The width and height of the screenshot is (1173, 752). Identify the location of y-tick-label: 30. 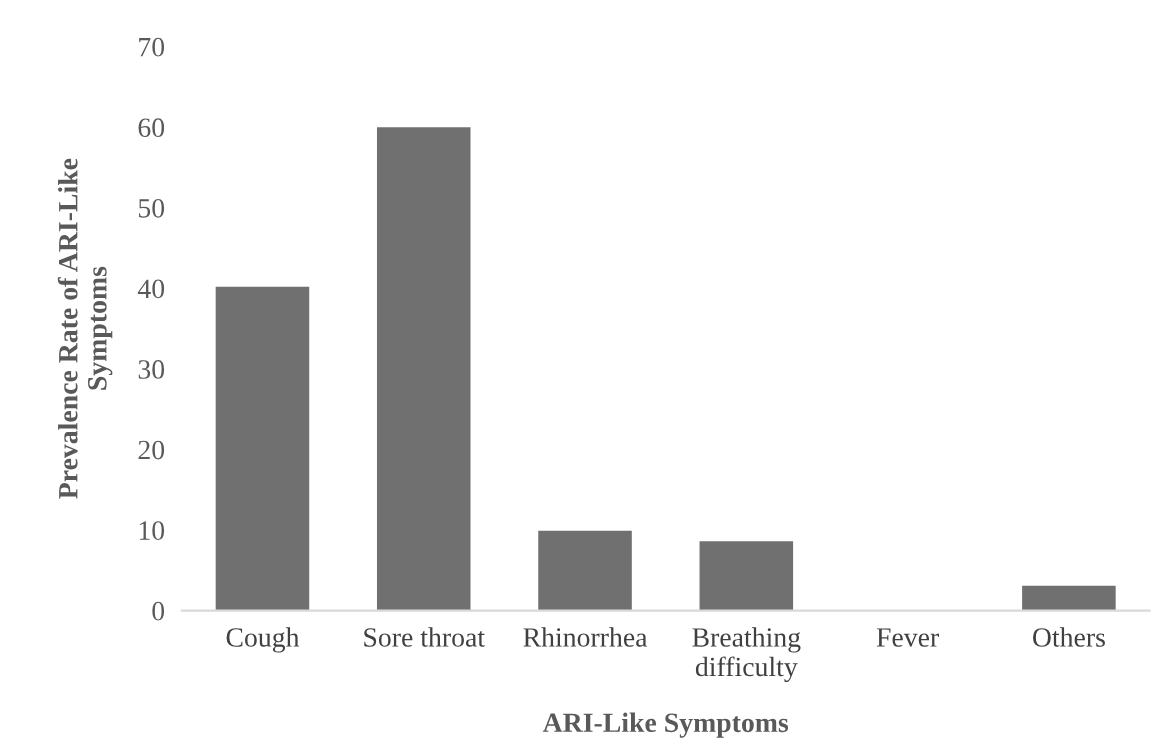
(151, 369).